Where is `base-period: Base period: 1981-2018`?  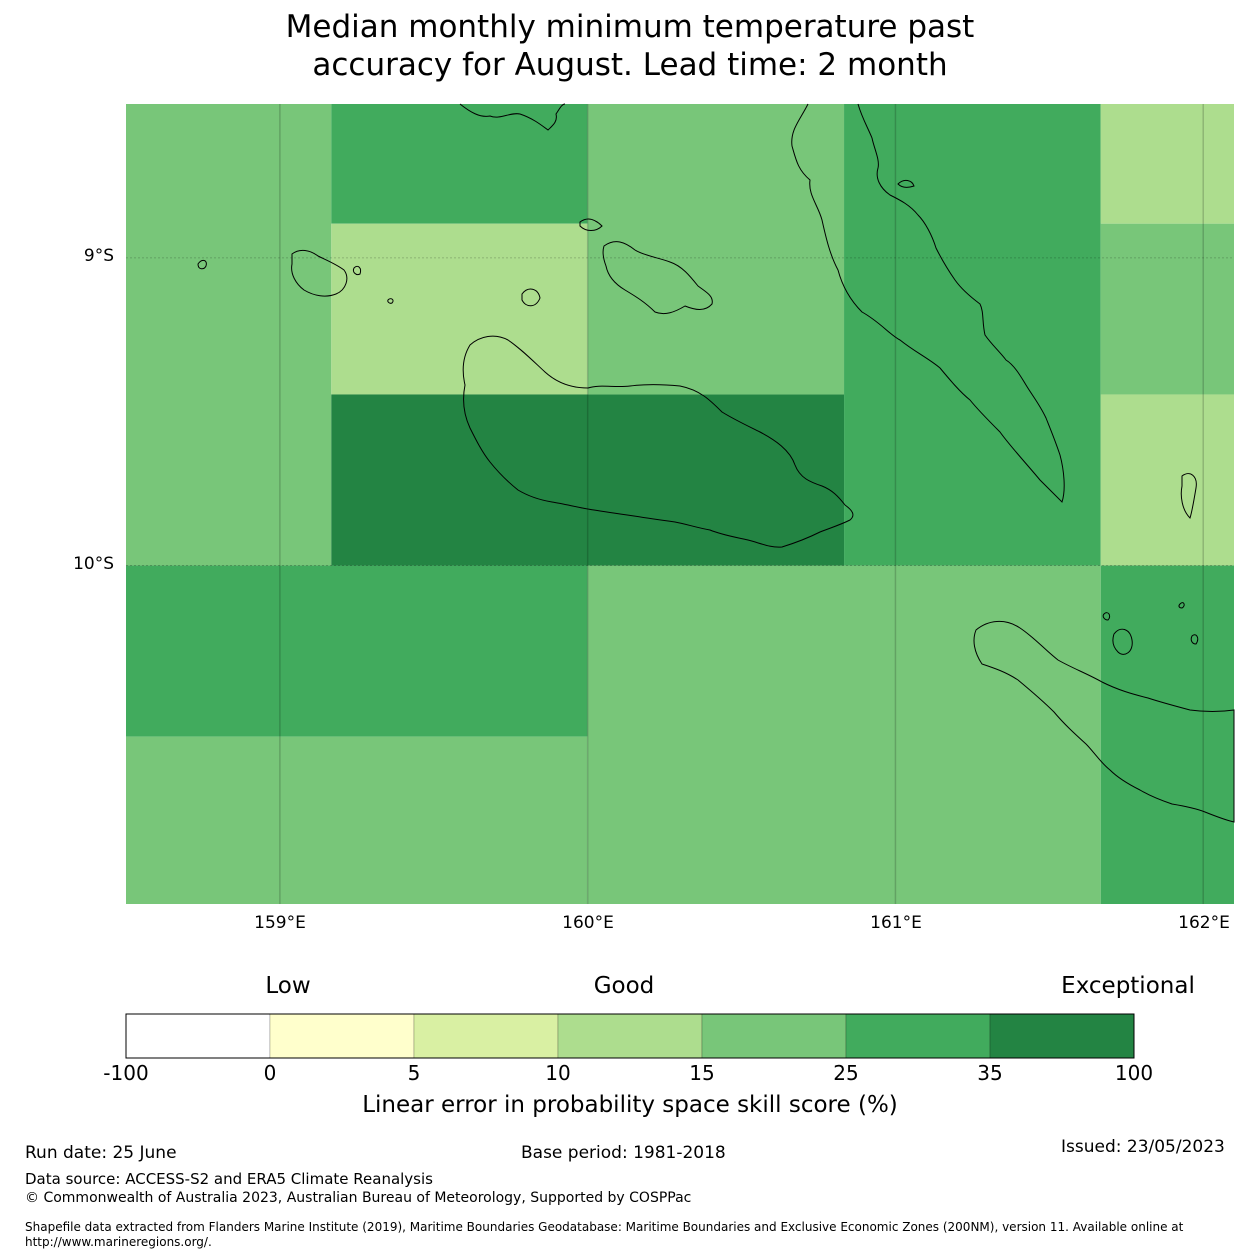 base-period: Base period: 1981-2018 is located at coordinates (623, 1153).